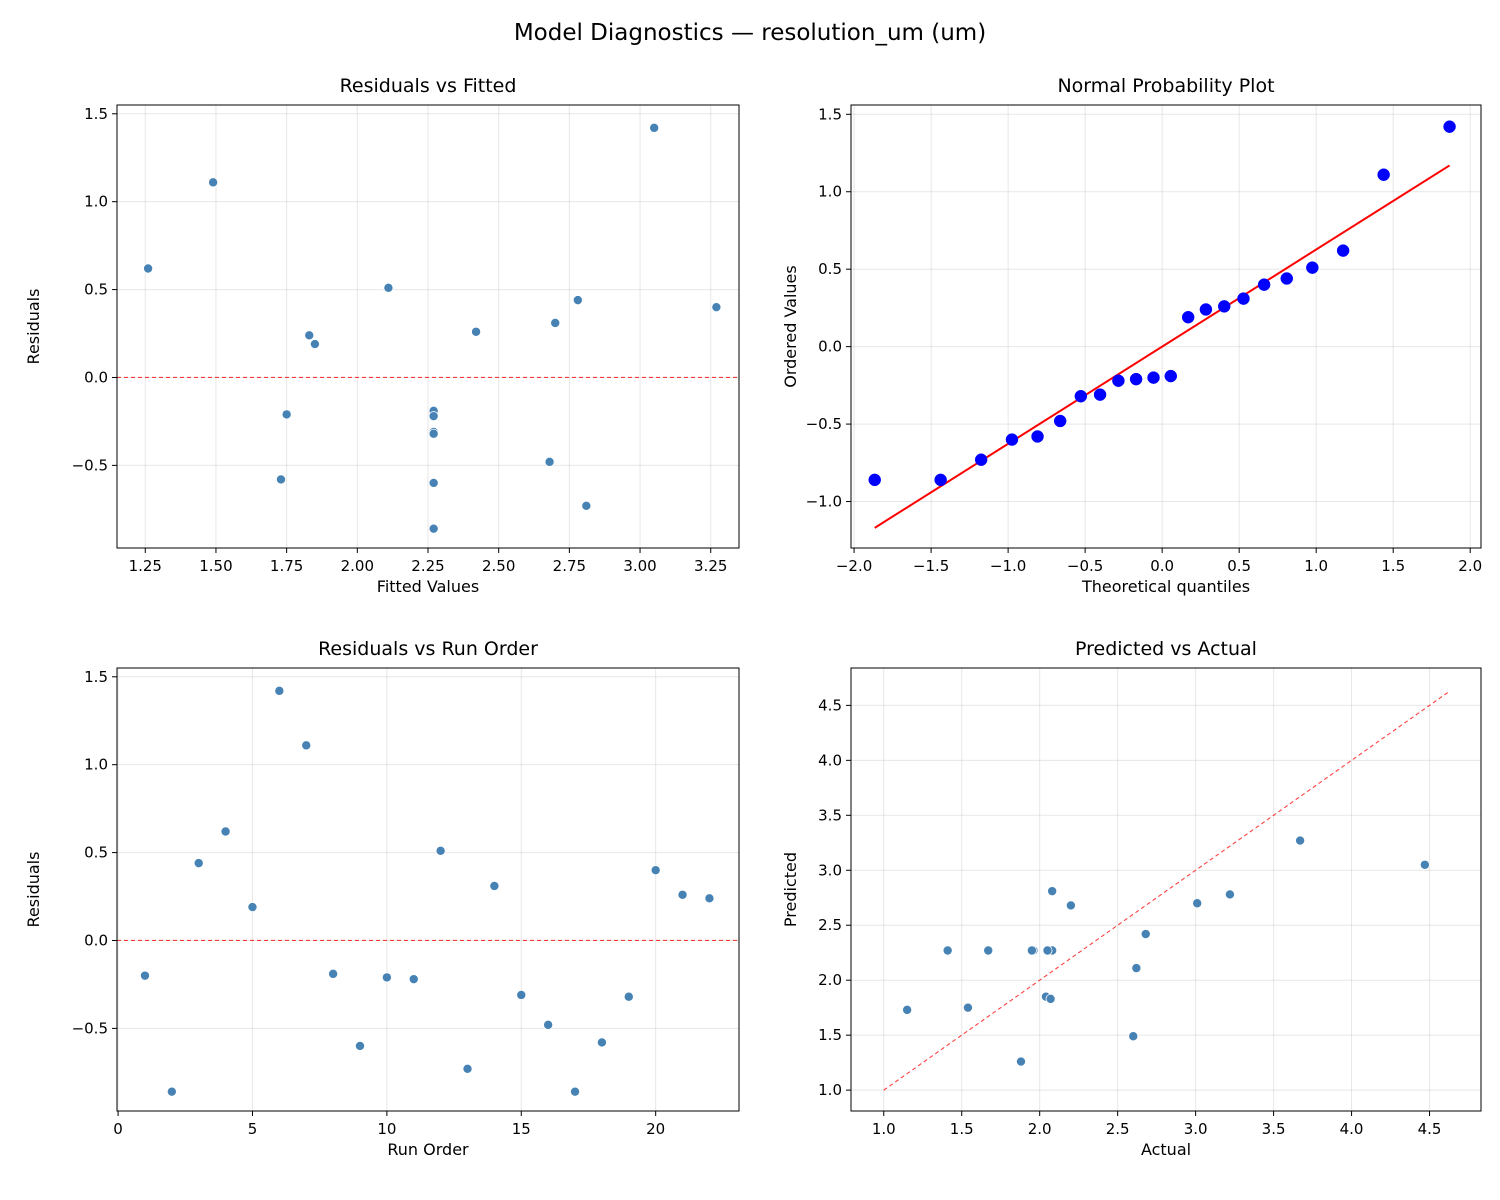 The height and width of the screenshot is (1200, 1500). What do you see at coordinates (830, 815) in the screenshot?
I see `y-tick-label: 3.5` at bounding box center [830, 815].